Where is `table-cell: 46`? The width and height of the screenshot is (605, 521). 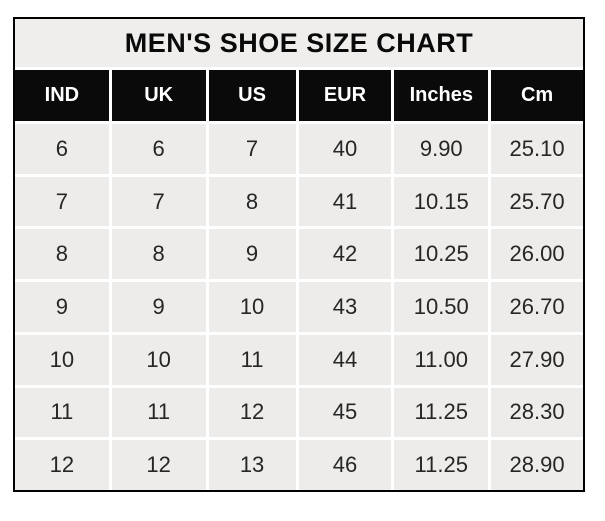
table-cell: 46 is located at coordinates (345, 465).